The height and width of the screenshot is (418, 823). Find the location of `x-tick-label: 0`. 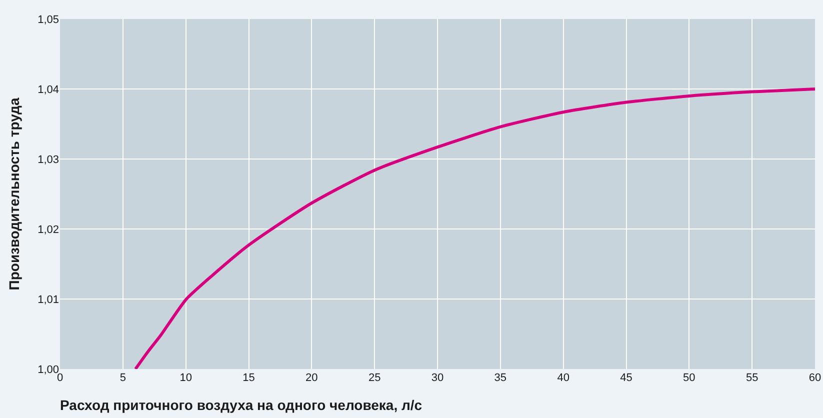

x-tick-label: 0 is located at coordinates (60, 378).